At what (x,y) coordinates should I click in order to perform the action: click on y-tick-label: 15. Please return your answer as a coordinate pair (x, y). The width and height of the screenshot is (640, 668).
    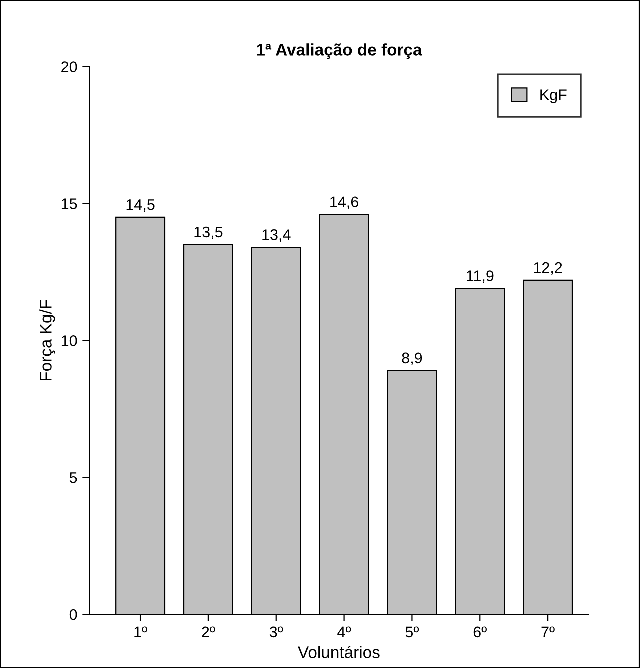
    Looking at the image, I should click on (70, 204).